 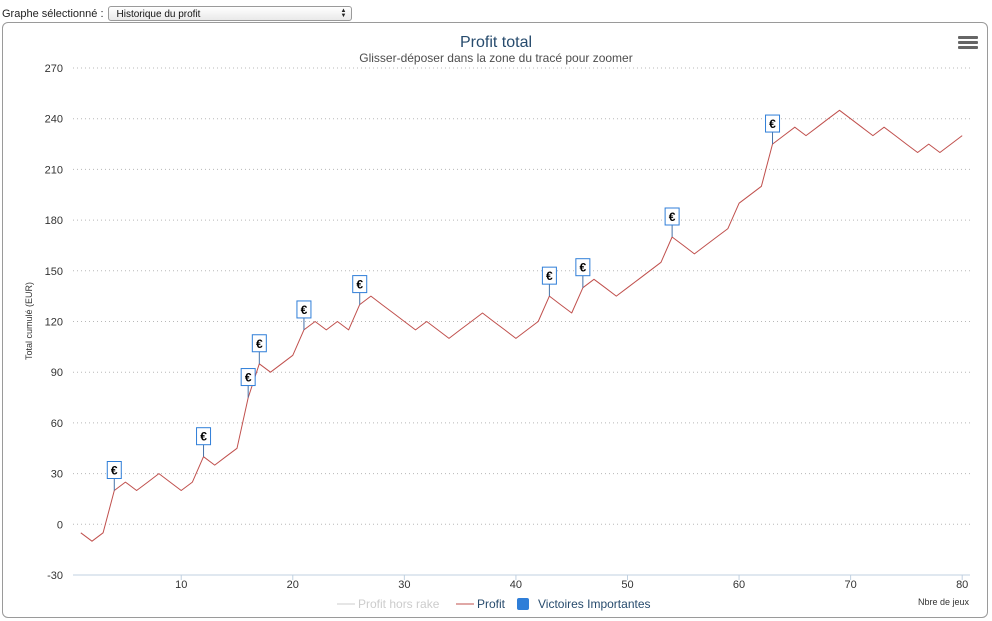 I want to click on legend-item-profit: Profit, so click(x=491, y=604).